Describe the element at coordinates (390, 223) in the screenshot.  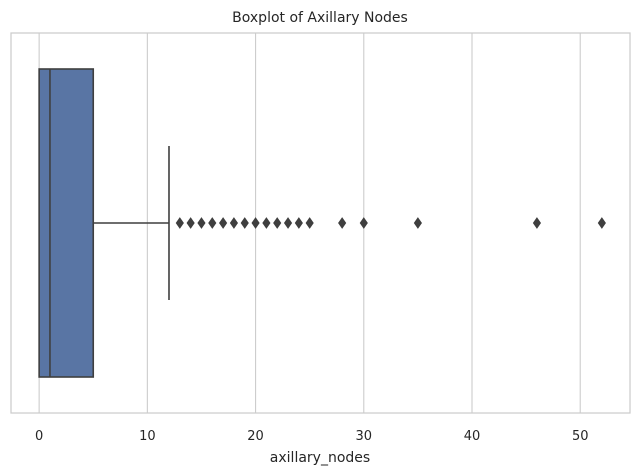
I see `outlier-points` at that location.